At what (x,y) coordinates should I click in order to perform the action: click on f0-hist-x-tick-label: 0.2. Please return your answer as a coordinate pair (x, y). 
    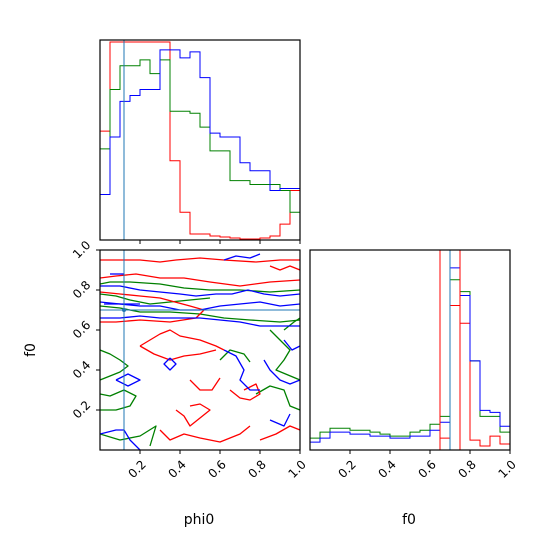
    Looking at the image, I should click on (346, 468).